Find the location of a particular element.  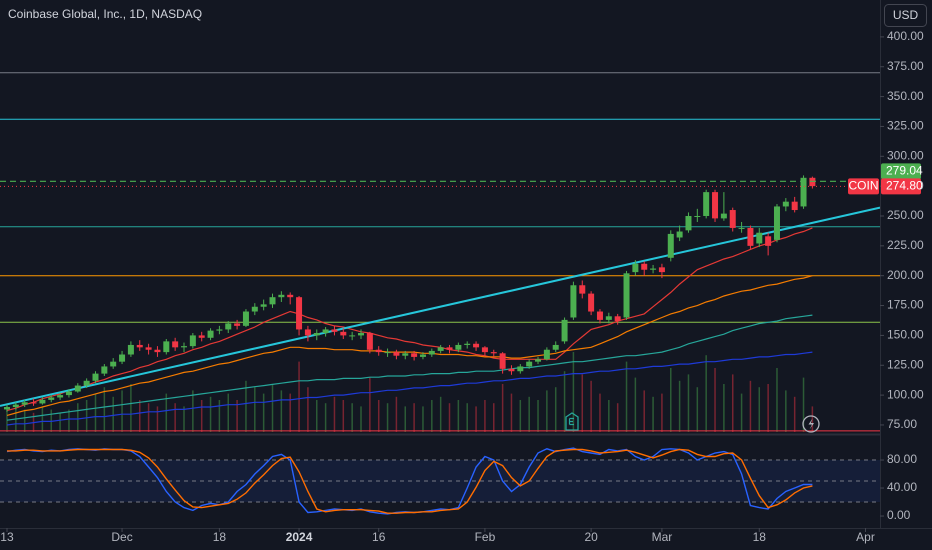

y-tick-label: 325.00 is located at coordinates (905, 126).